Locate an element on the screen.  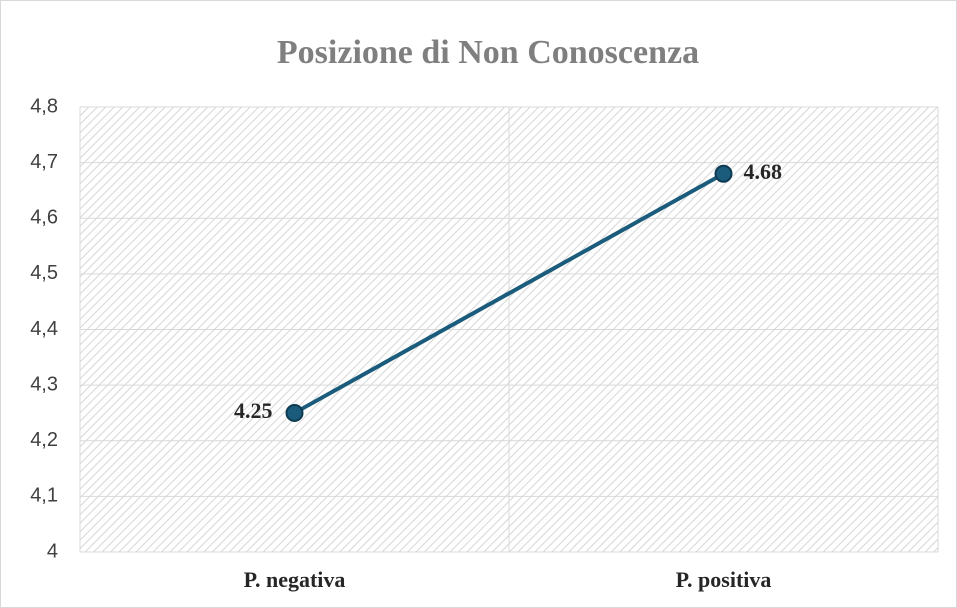
data-label: 4.68 is located at coordinates (763, 171).